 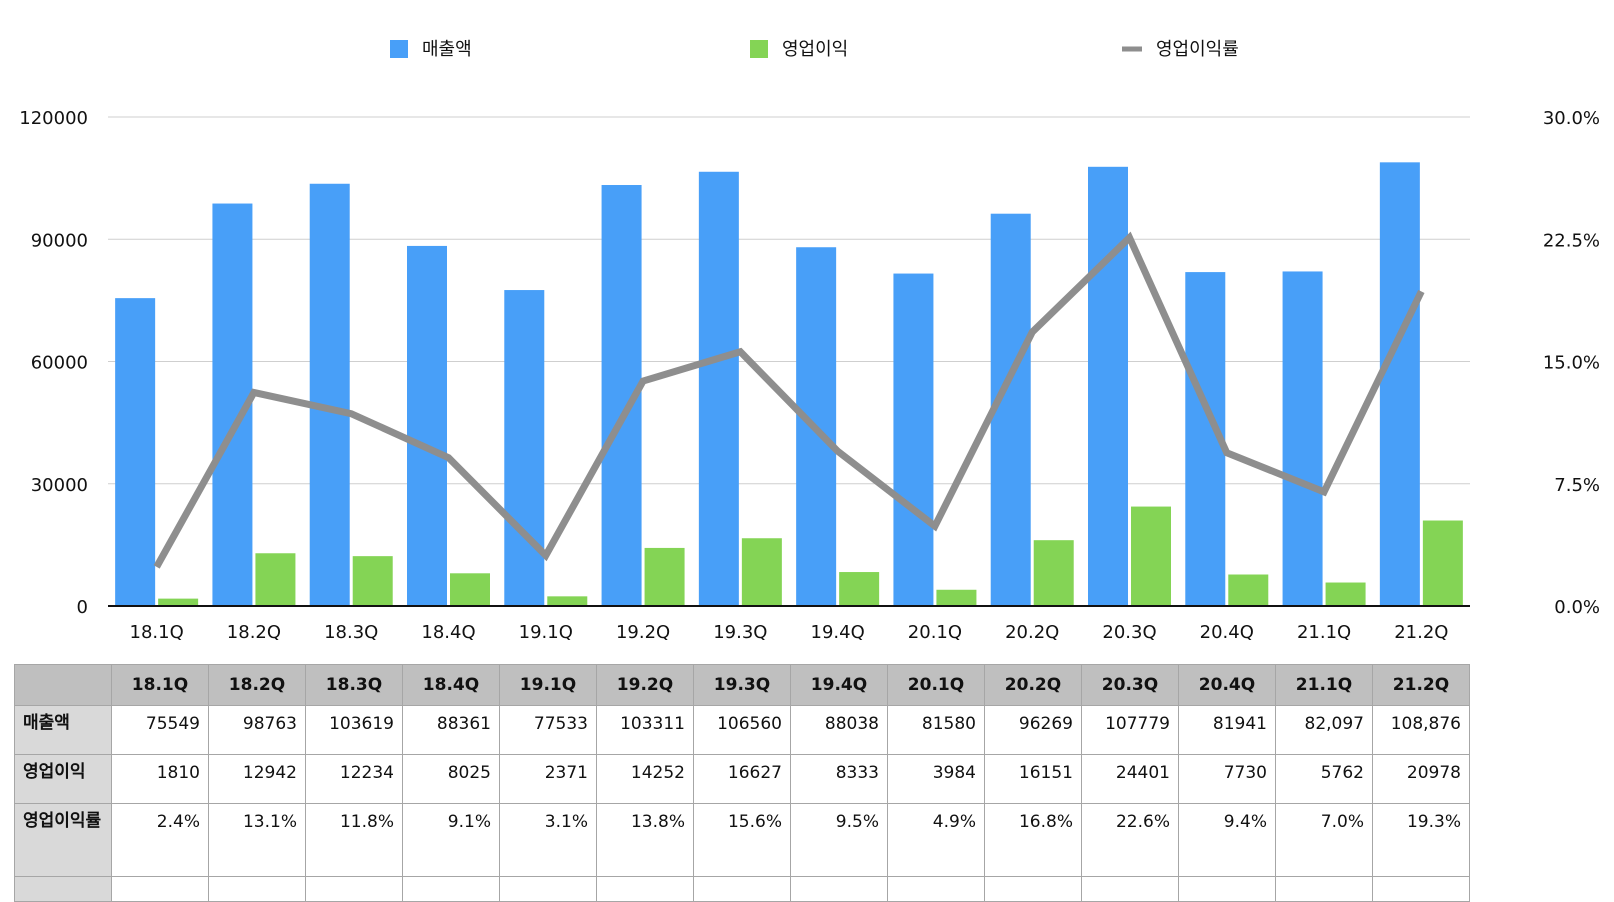 I want to click on table-cell: 88361, so click(x=451, y=730).